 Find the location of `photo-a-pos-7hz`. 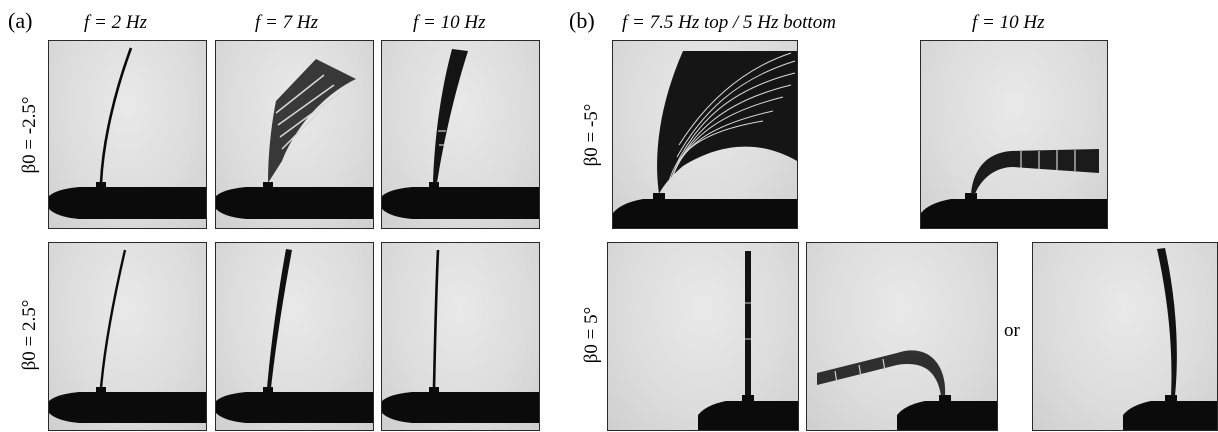

photo-a-pos-7hz is located at coordinates (294, 336).